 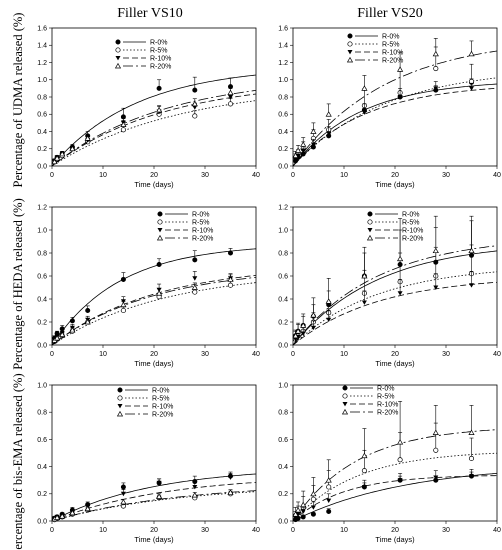 I want to click on y-tick-label: 1.2, so click(x=42, y=207).